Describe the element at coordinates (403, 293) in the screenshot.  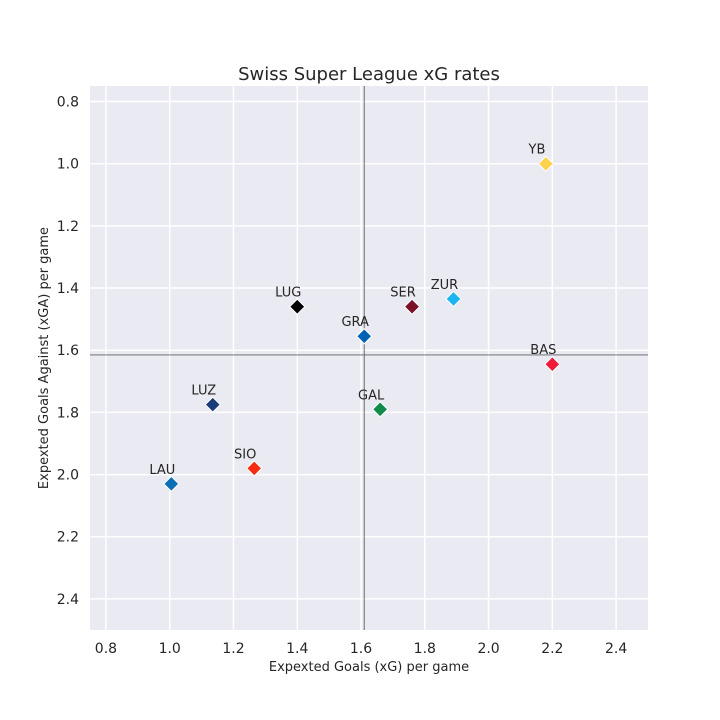
I see `data-label-ser: SER` at that location.